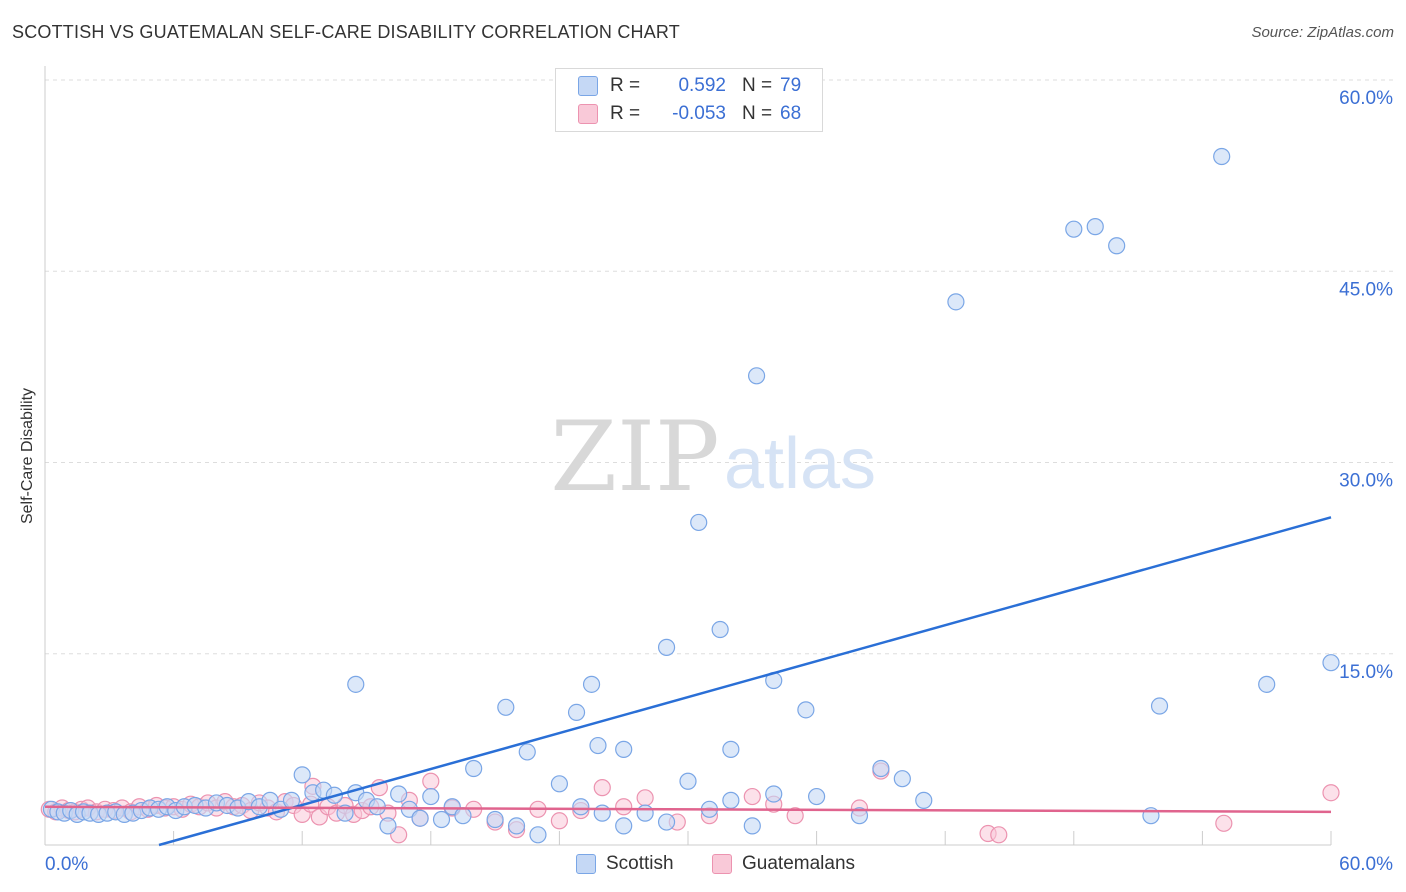  I want to click on correlation-legend: R = 0.592 N = 79 R = -0.053 N = 68, so click(689, 100).